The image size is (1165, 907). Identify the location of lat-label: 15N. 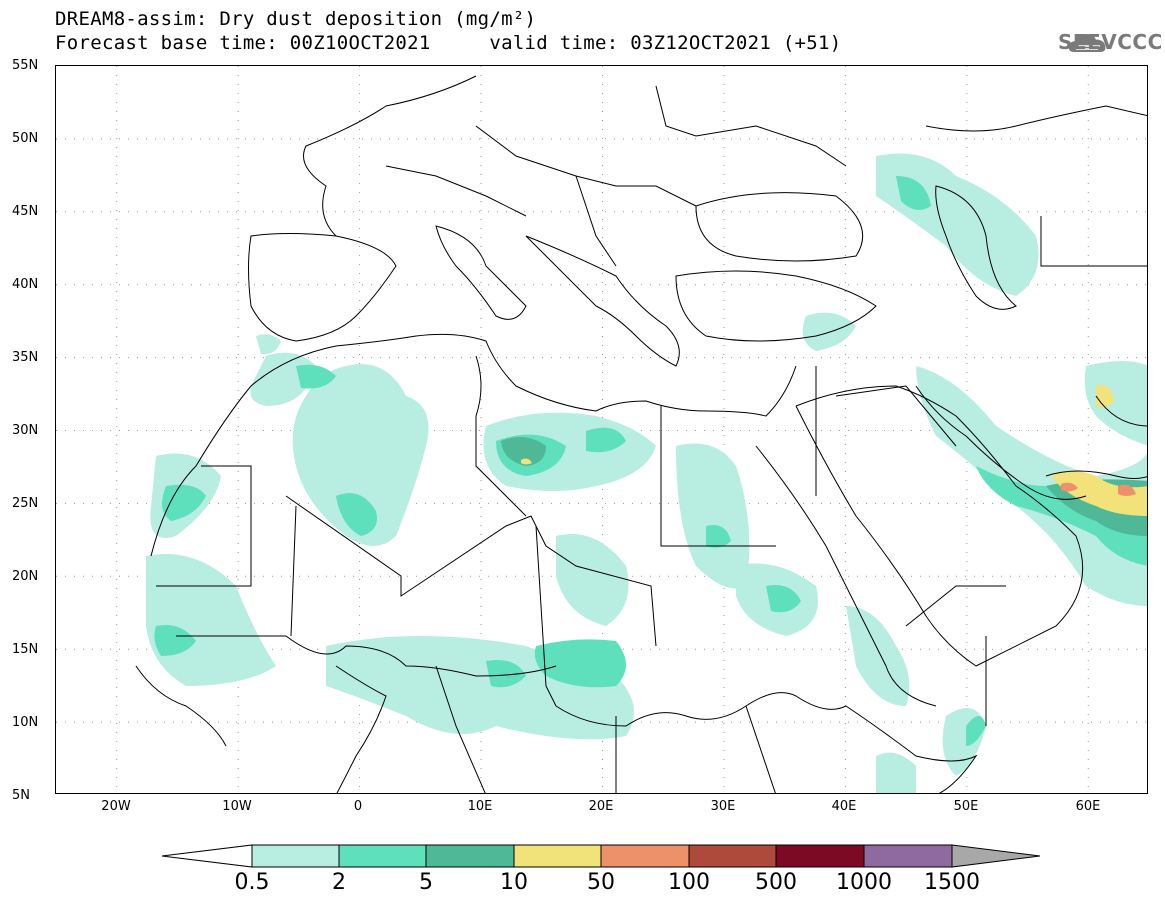
(25, 649).